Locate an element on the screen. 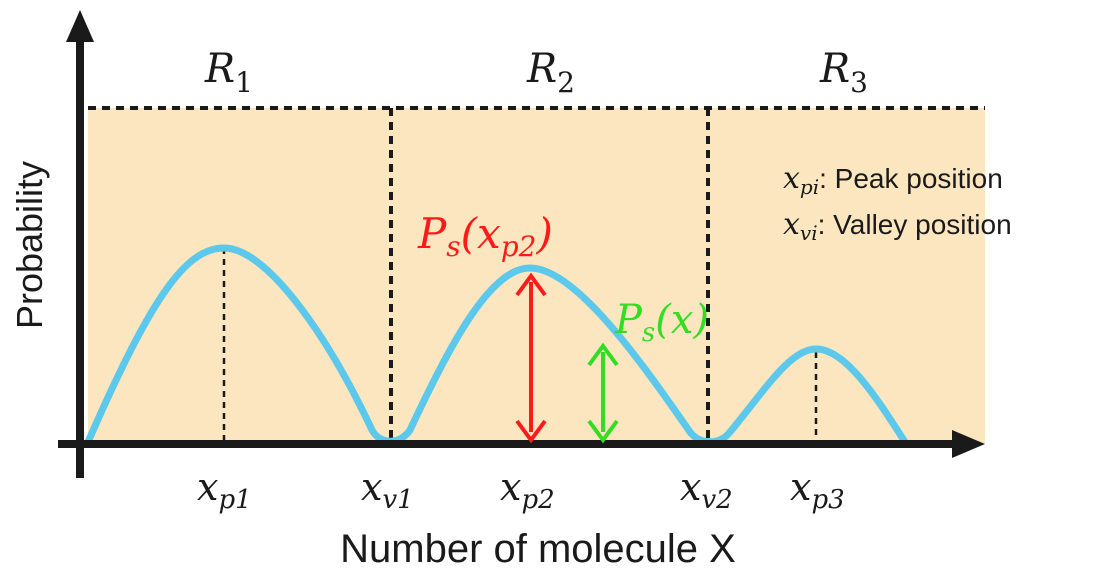  region-label-1: R1 is located at coordinates (228, 72).